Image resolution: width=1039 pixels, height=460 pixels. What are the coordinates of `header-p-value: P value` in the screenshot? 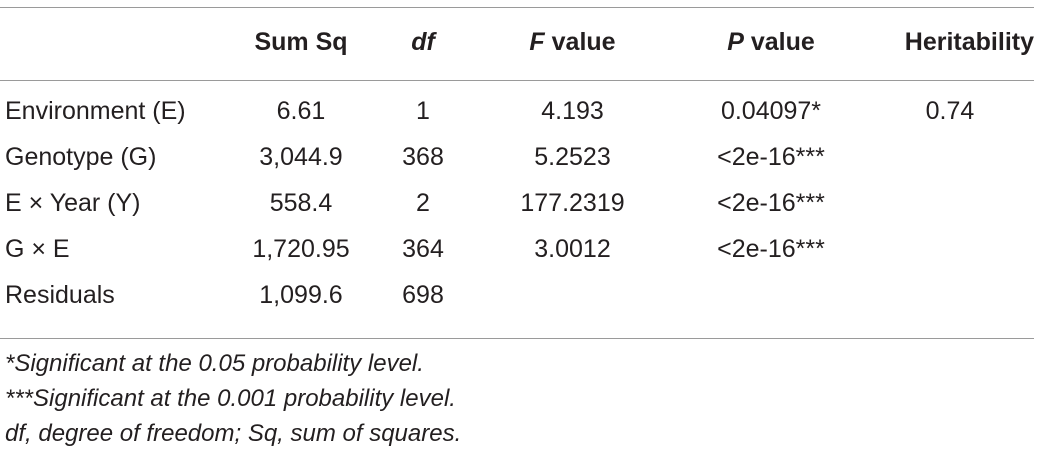 It's located at (771, 41).